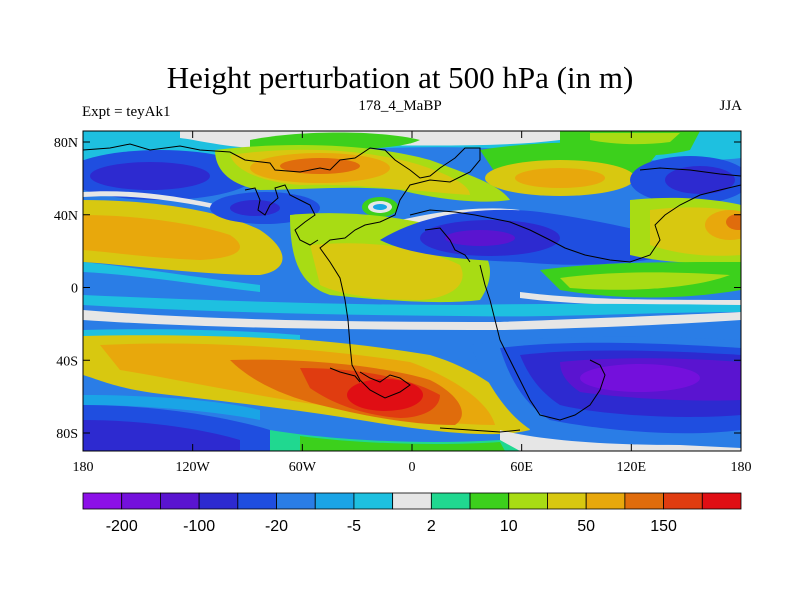 This screenshot has width=800, height=600. What do you see at coordinates (276, 526) in the screenshot?
I see `colorbar-label: -20` at bounding box center [276, 526].